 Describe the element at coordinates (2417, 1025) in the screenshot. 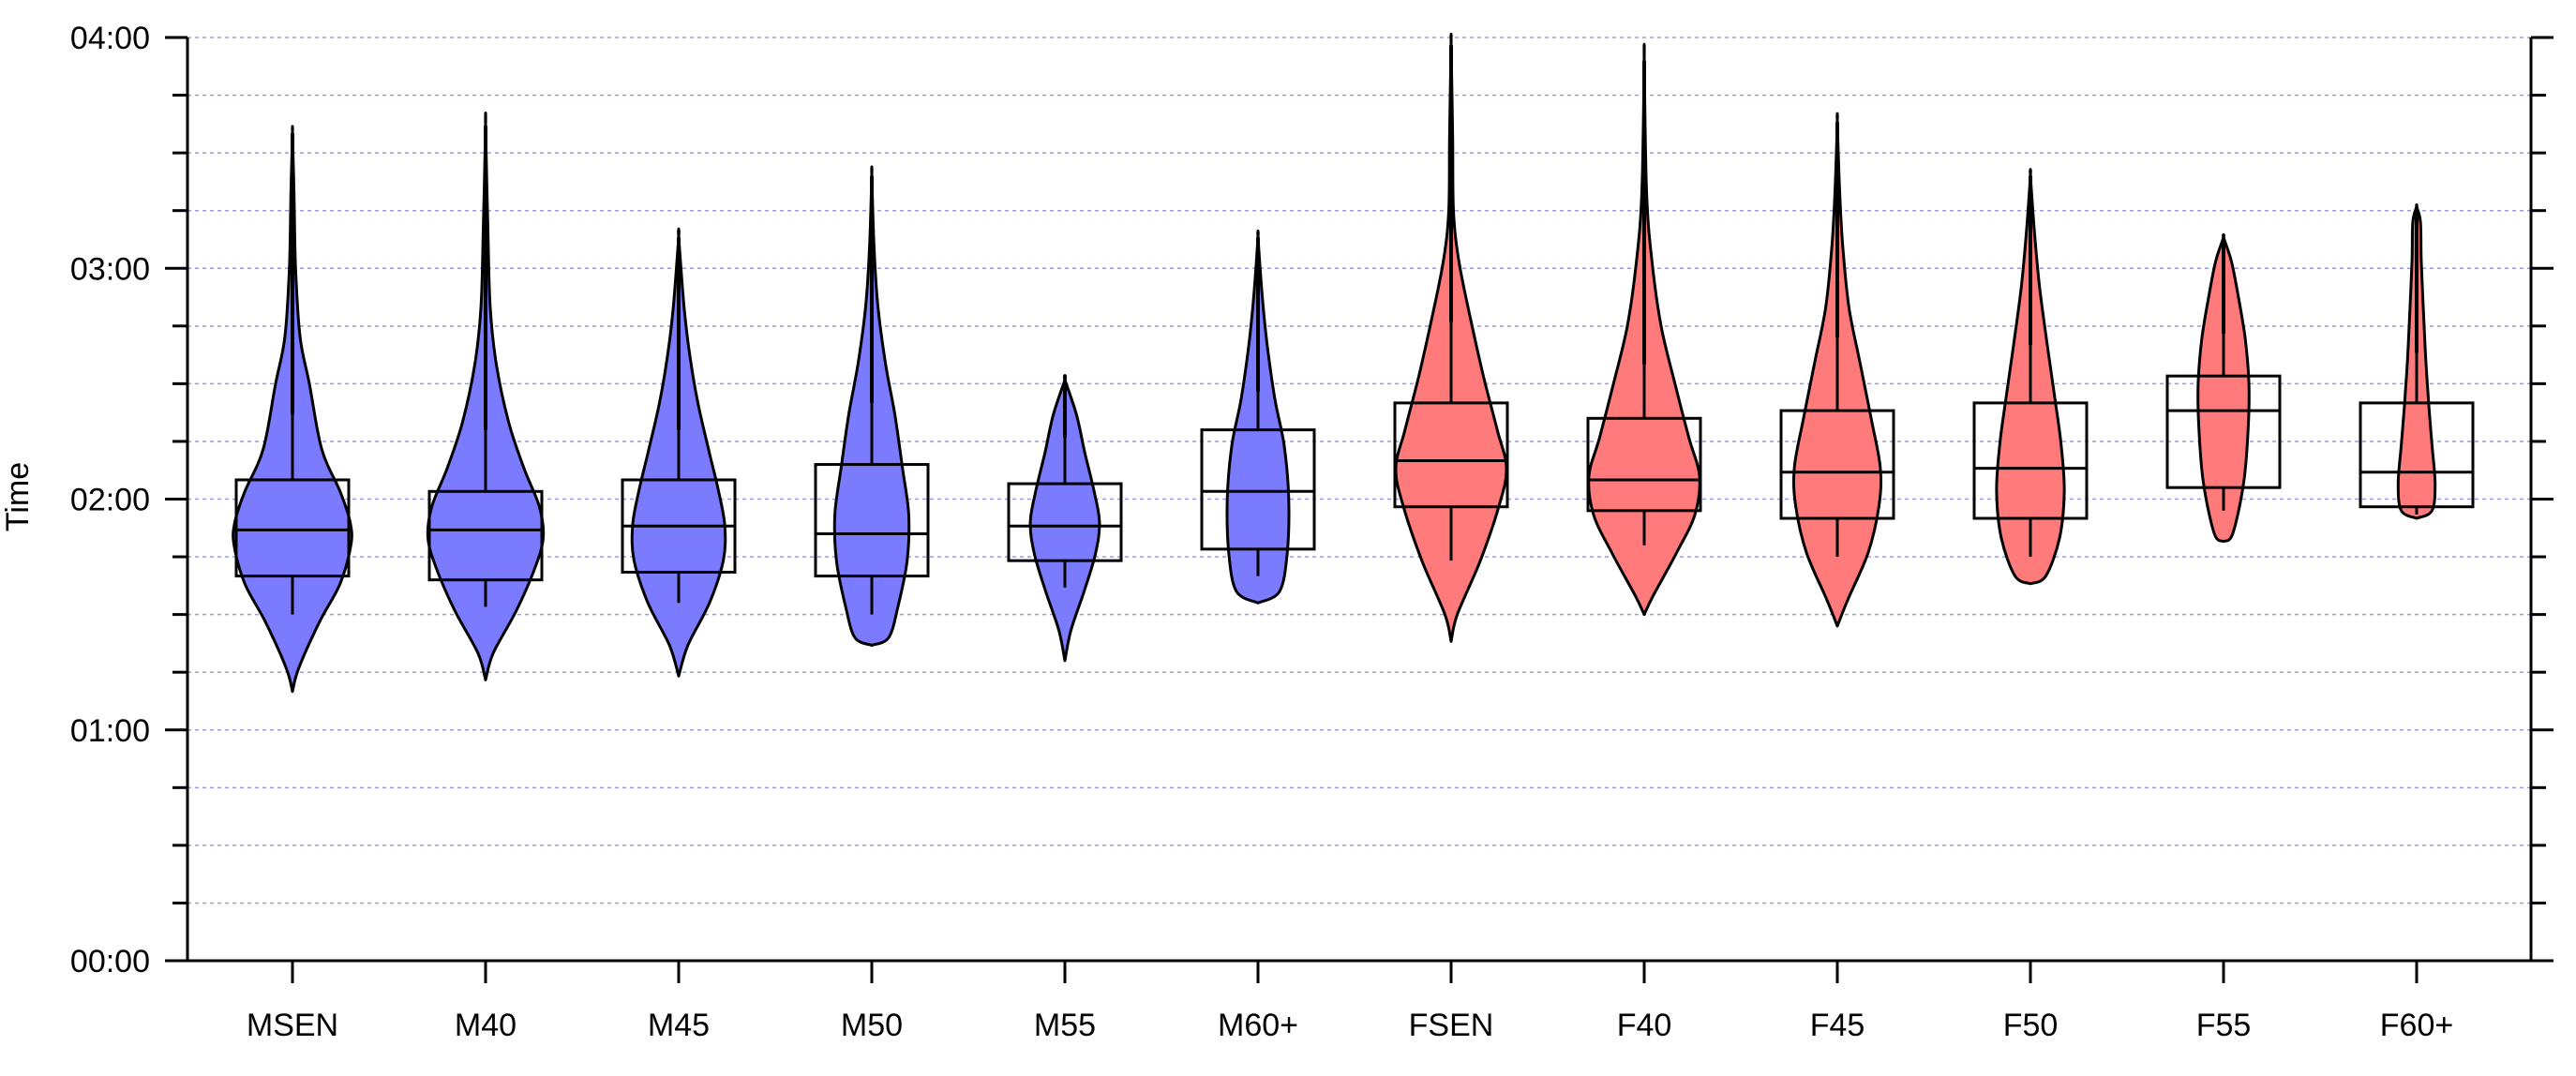

I see `x-tick-label: F60+` at that location.